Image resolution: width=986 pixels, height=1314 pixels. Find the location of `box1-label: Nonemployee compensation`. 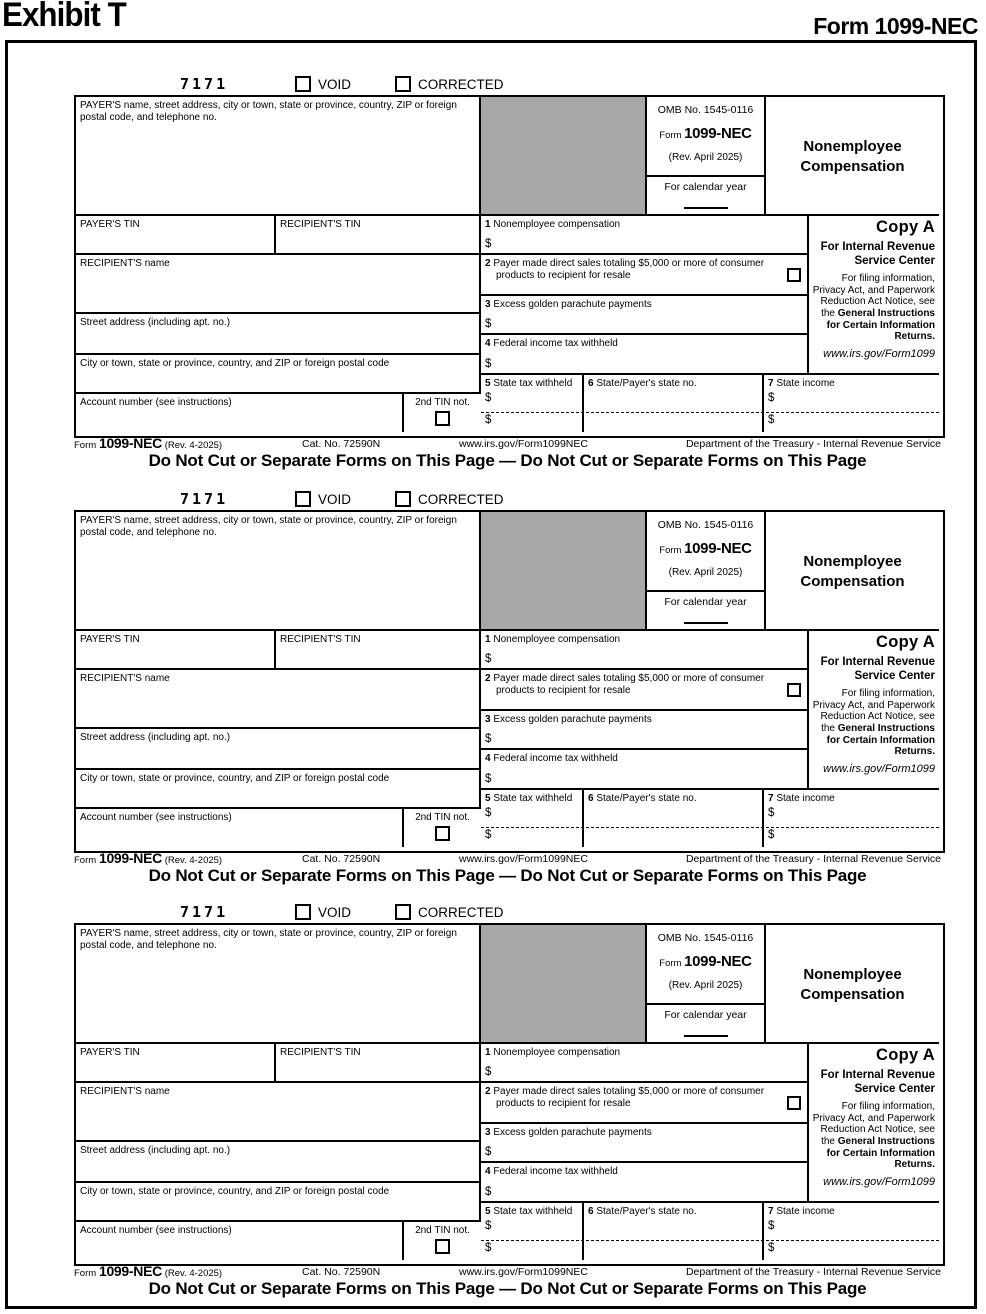

box1-label: Nonemployee compensation is located at coordinates (557, 1052).